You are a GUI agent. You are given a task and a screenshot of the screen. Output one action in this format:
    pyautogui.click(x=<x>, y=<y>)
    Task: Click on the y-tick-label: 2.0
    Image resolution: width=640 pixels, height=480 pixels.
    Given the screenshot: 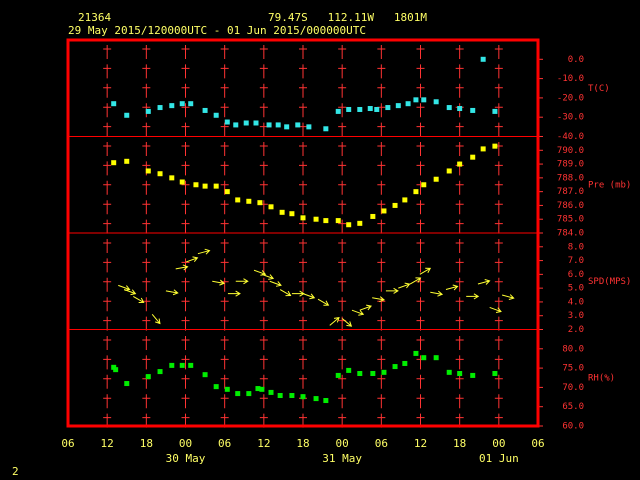 What is the action you would take?
    pyautogui.click(x=576, y=330)
    